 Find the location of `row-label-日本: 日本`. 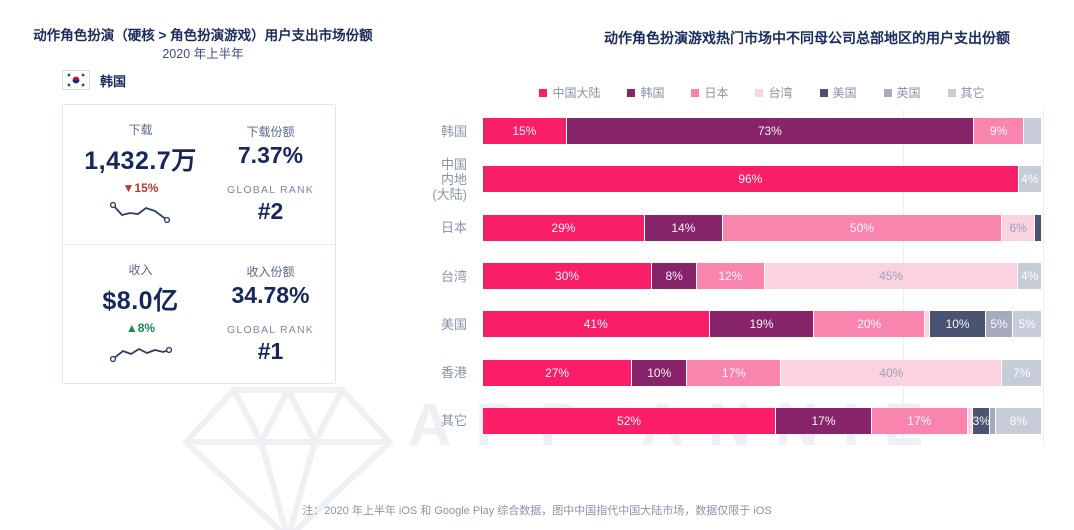

row-label-日本: 日本 is located at coordinates (453, 228).